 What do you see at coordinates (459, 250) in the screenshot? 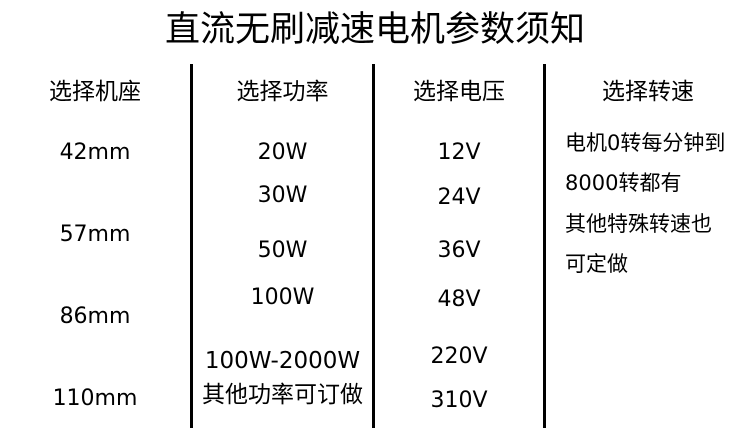
I see `cell-voltage-36v: 36V` at bounding box center [459, 250].